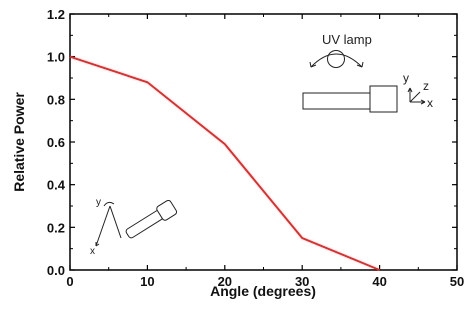  Describe the element at coordinates (69, 281) in the screenshot. I see `x-tick-label: 0` at that location.